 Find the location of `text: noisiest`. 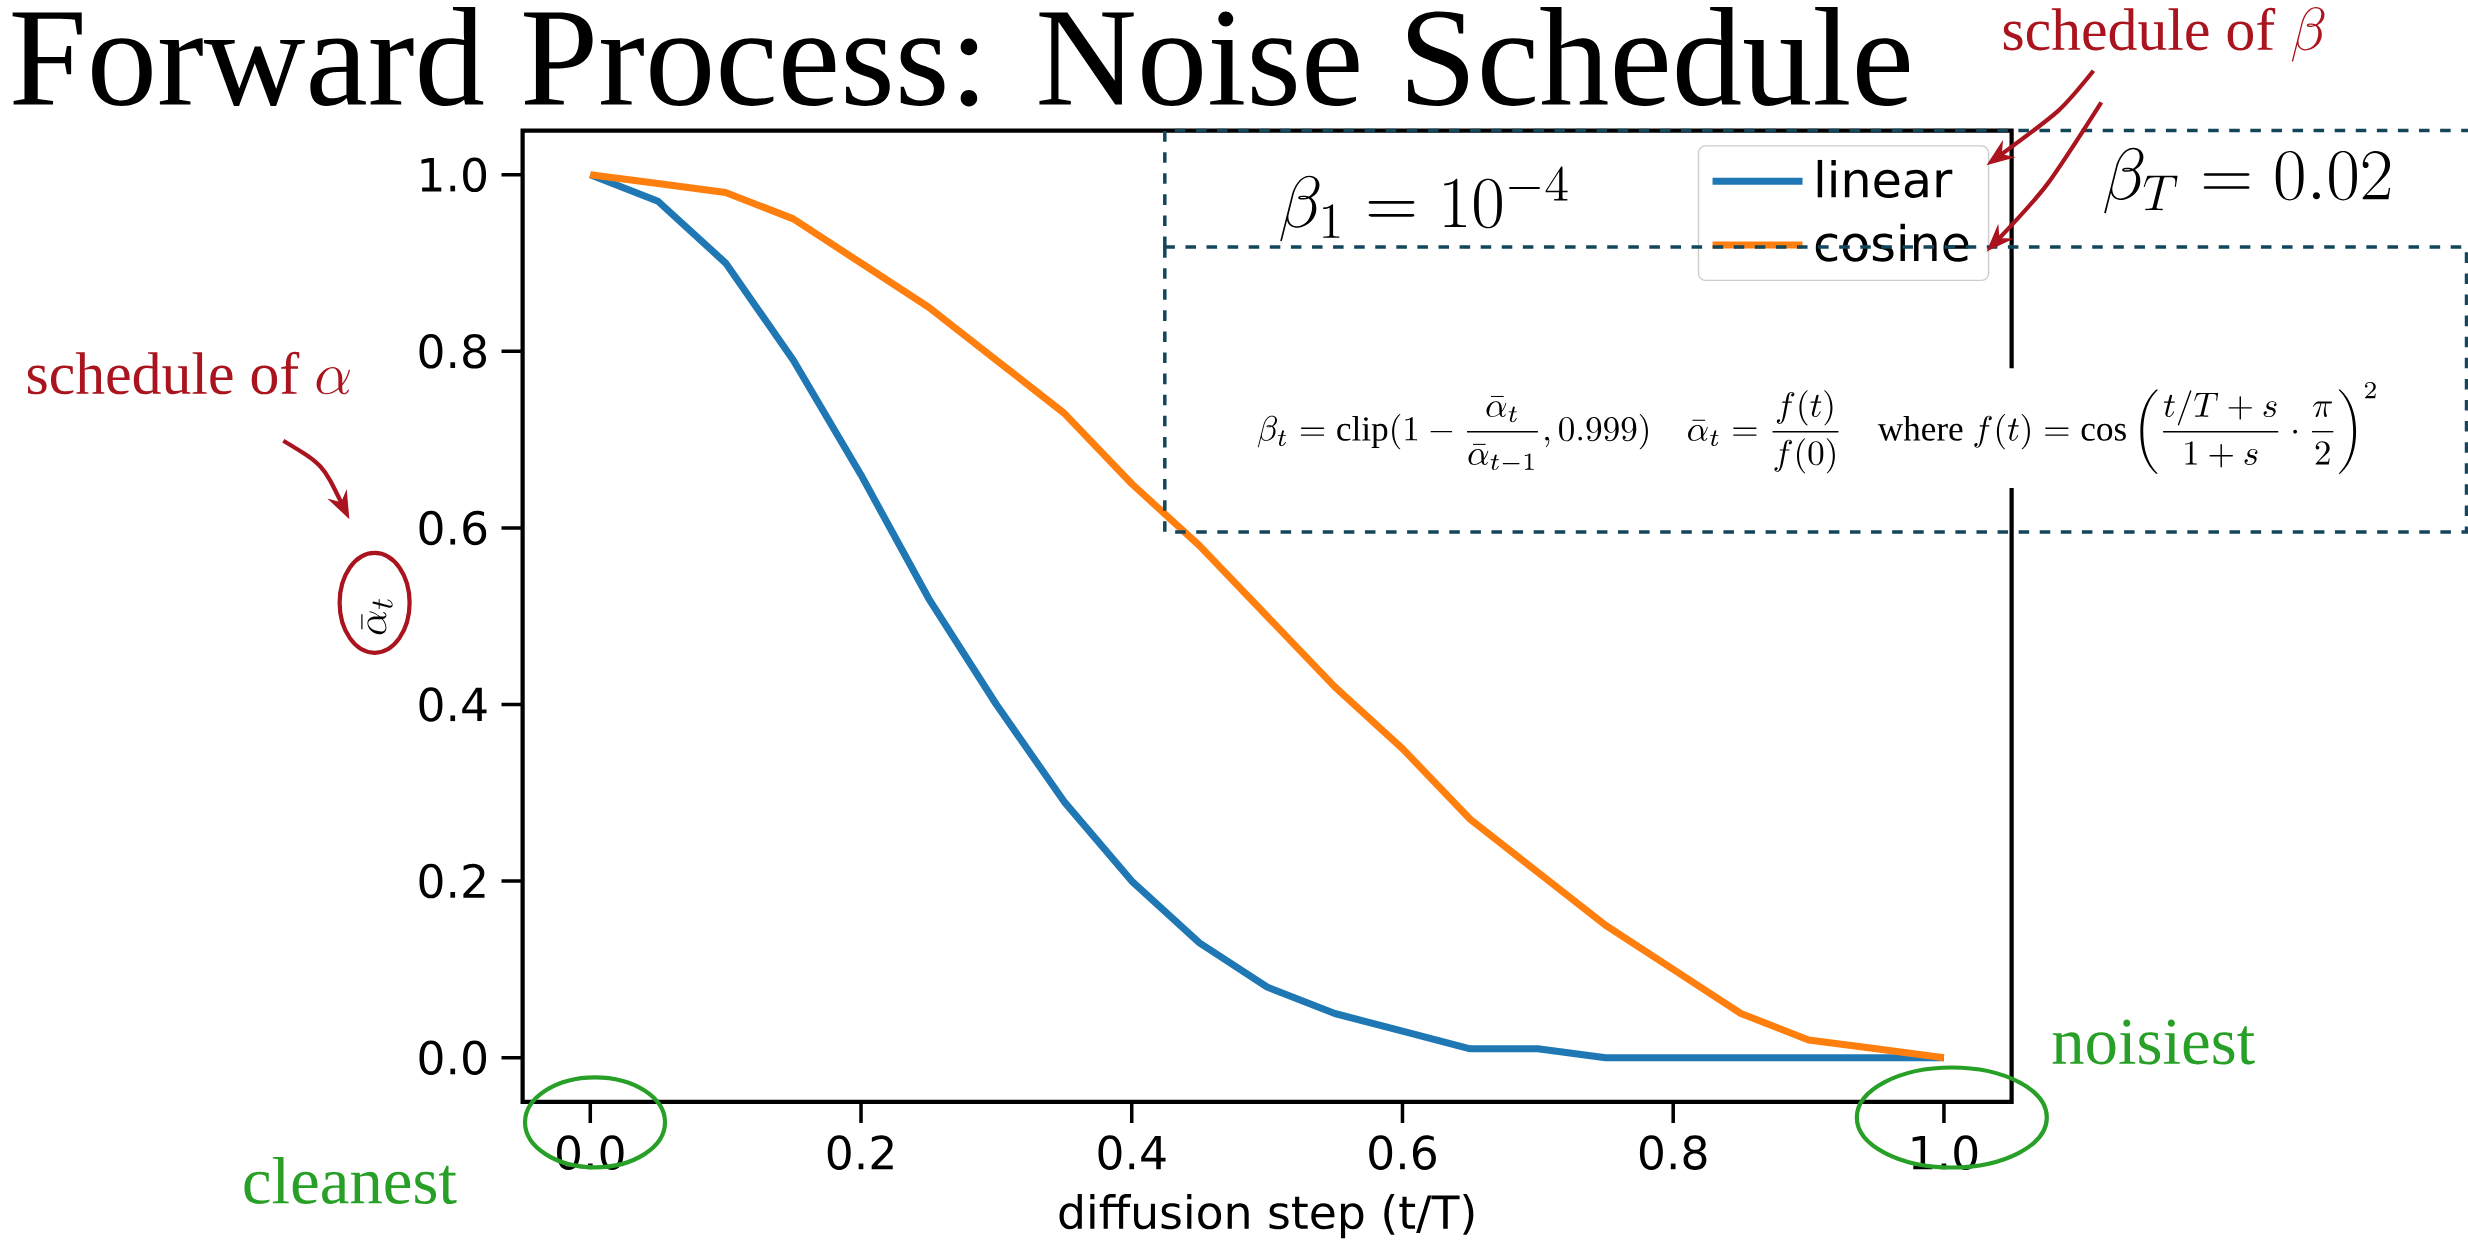

text: noisiest is located at coordinates (2153, 1042).